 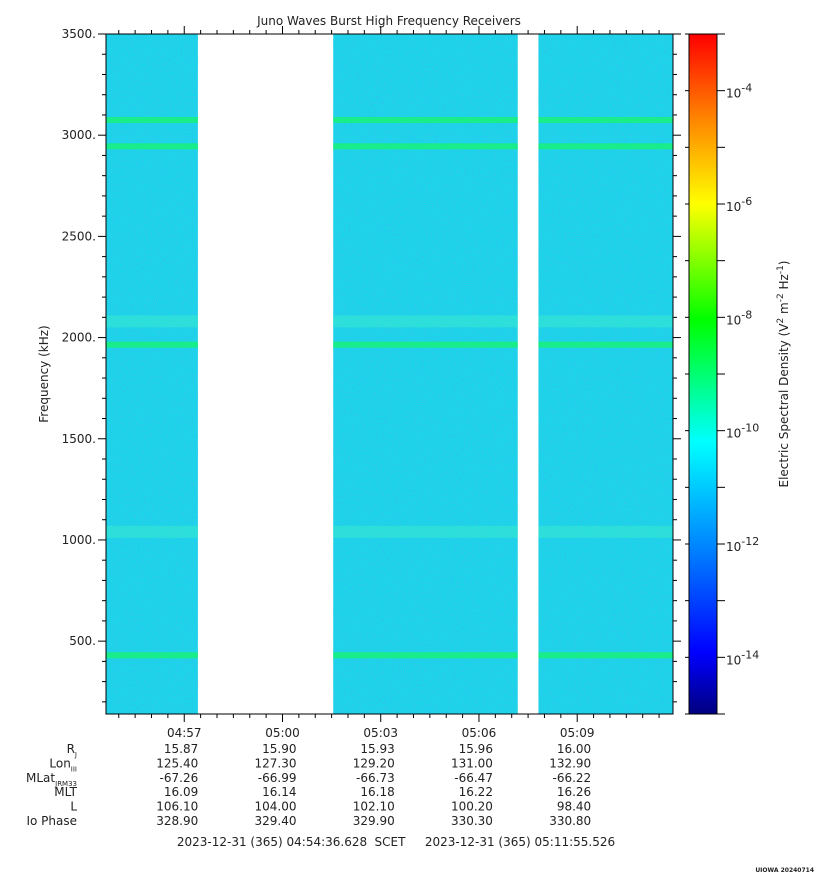 What do you see at coordinates (479, 733) in the screenshot?
I see `x-tick-label: 05:06` at bounding box center [479, 733].